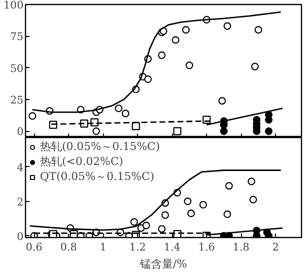 This screenshot has width=307, height=273. Describe the element at coordinates (13, 6) in the screenshot. I see `y-tick-label: 100` at that location.